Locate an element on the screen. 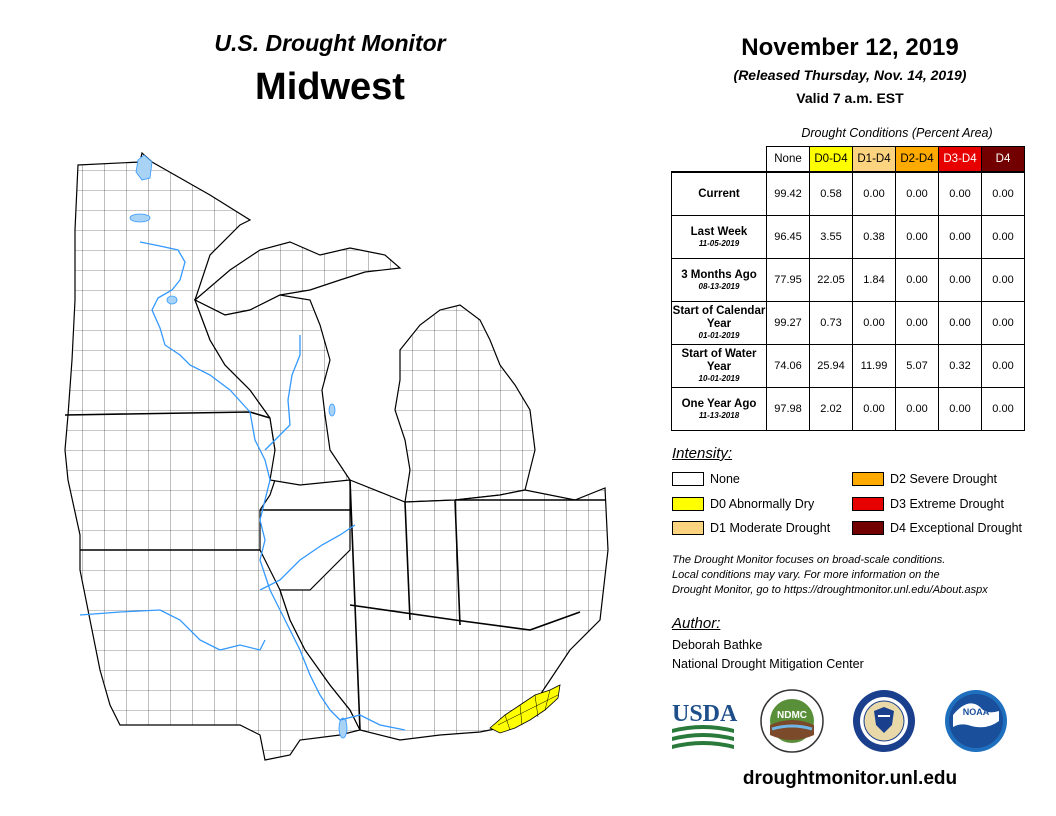 The height and width of the screenshot is (816, 1056). column-header: D3-D4 is located at coordinates (960, 159).